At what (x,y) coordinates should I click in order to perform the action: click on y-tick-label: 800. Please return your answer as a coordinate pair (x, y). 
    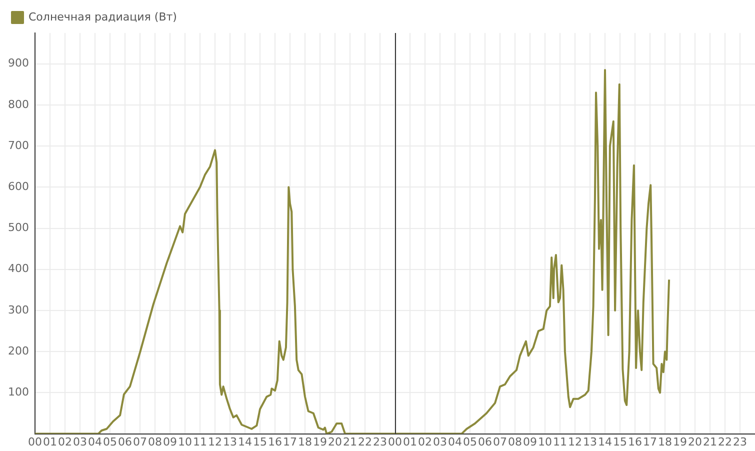
    Looking at the image, I should click on (18, 104).